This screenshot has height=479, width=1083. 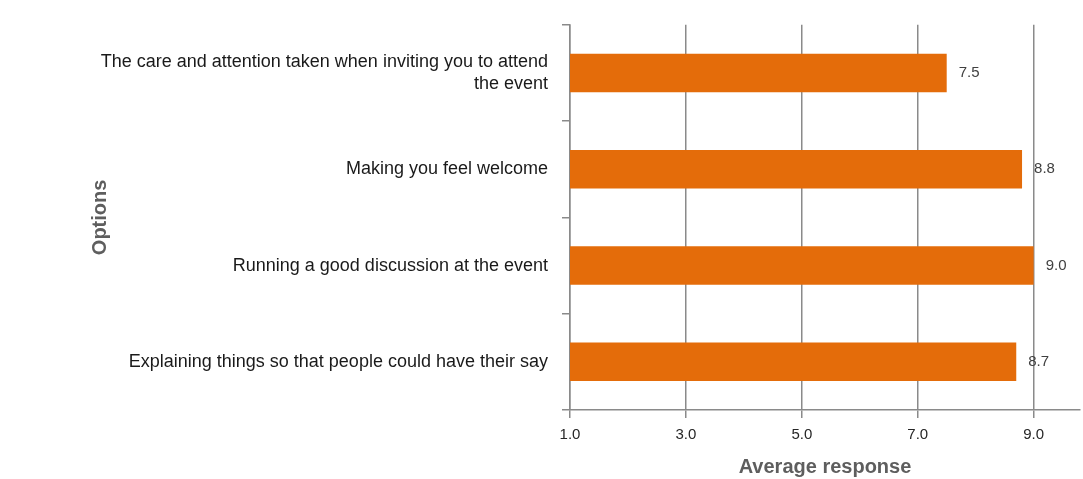 I want to click on x-tick-label: 9.0, so click(x=1034, y=434).